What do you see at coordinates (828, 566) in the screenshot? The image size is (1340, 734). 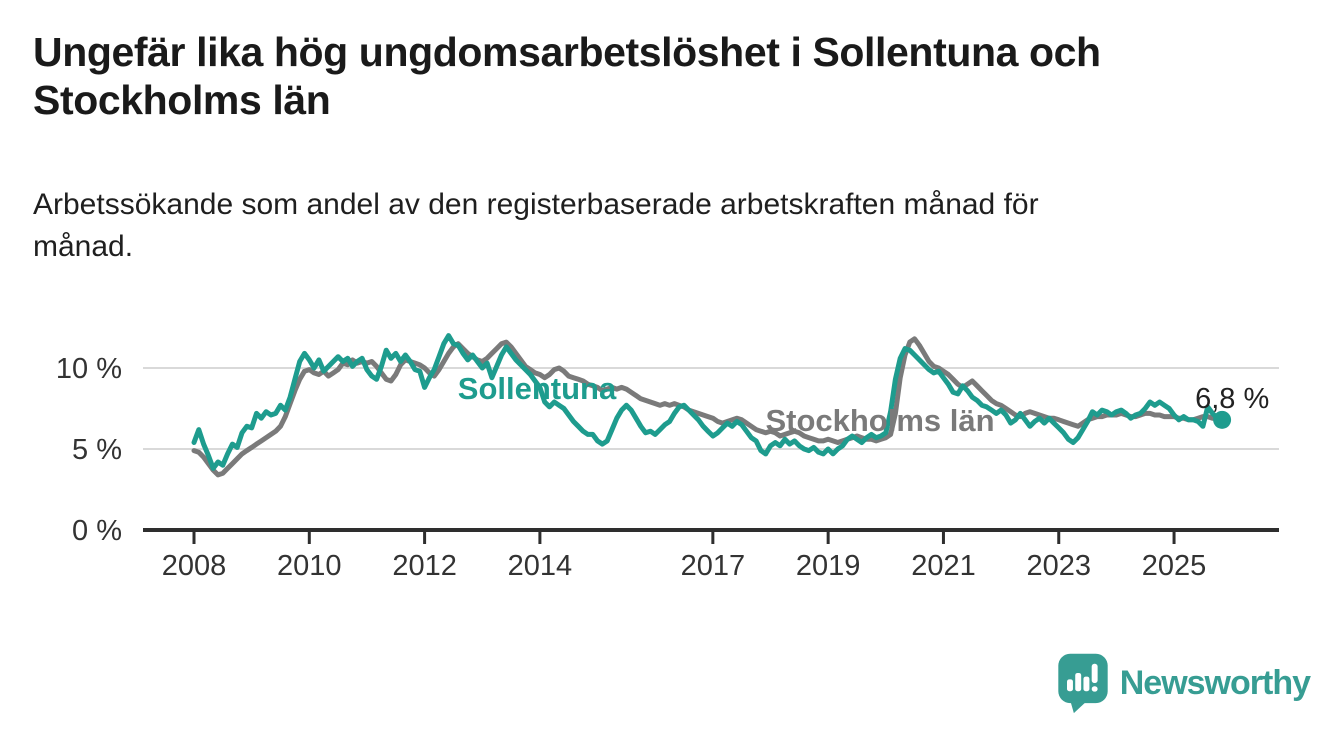 I see `x-axis-label-2019: 2019` at bounding box center [828, 566].